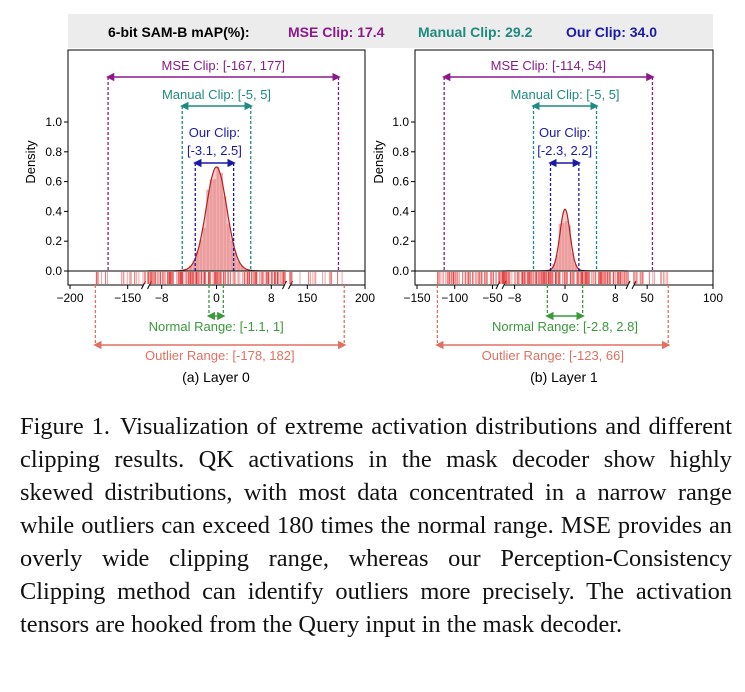  What do you see at coordinates (492, 298) in the screenshot?
I see `x-tick-label: −50` at bounding box center [492, 298].